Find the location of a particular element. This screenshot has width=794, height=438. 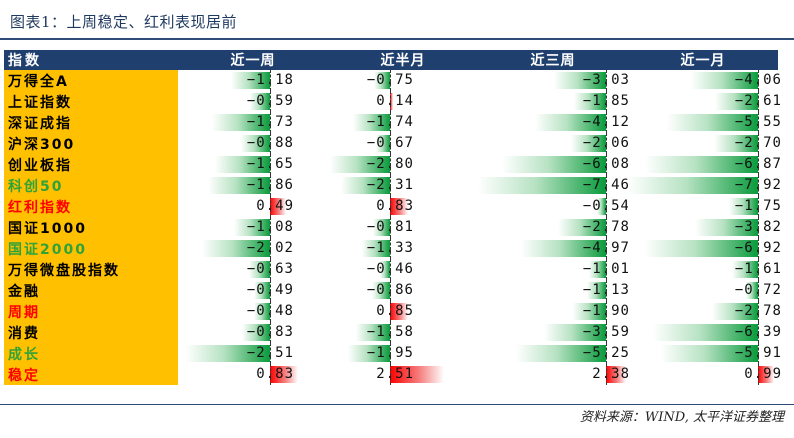

value-cell-month: −4.06 is located at coordinates (704, 80).